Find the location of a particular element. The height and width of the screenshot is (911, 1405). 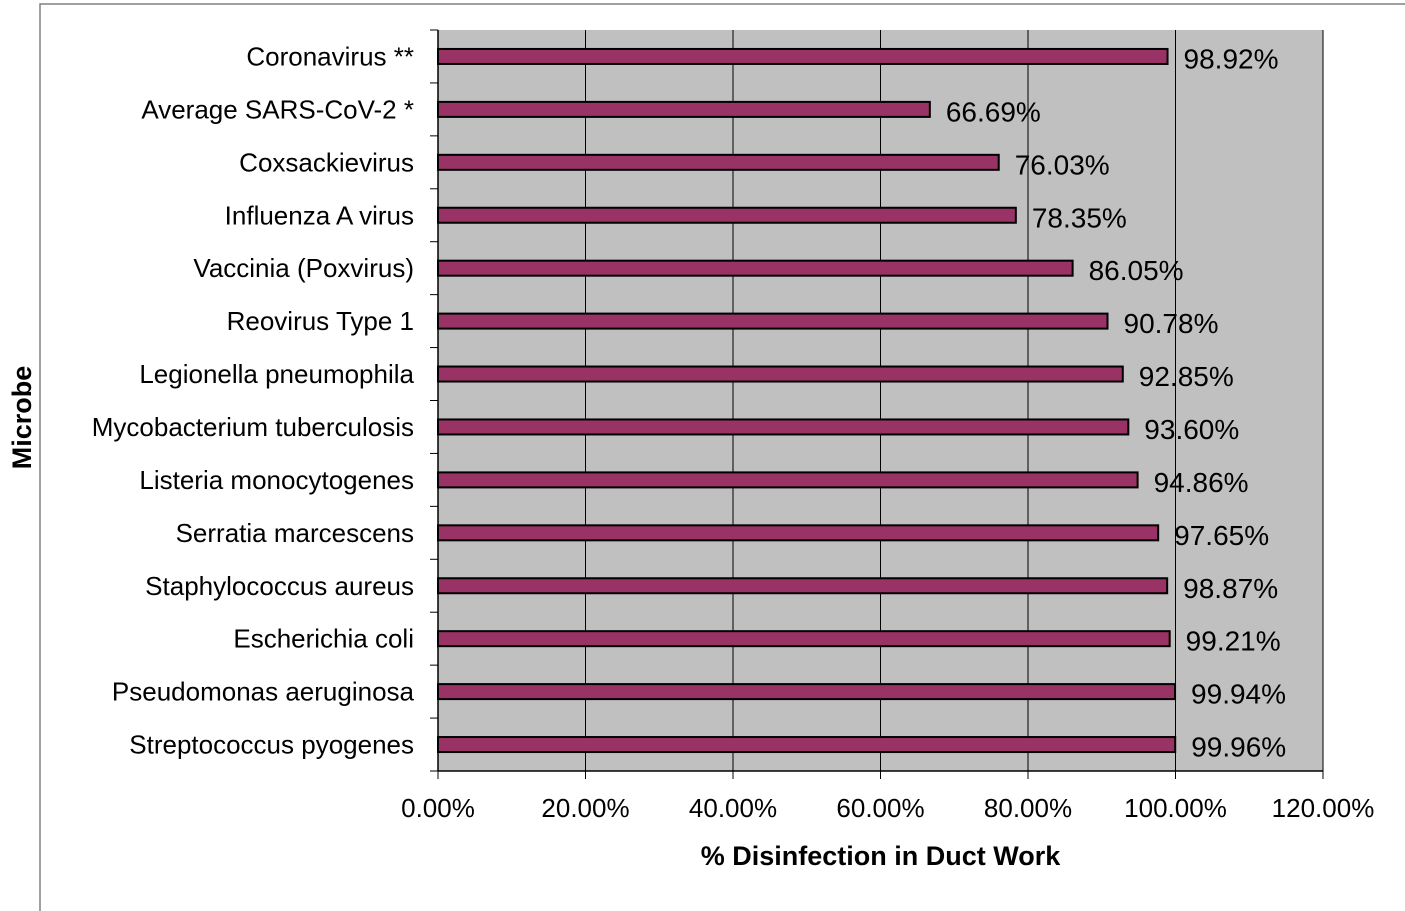

data-label: 98.87% is located at coordinates (1230, 588).